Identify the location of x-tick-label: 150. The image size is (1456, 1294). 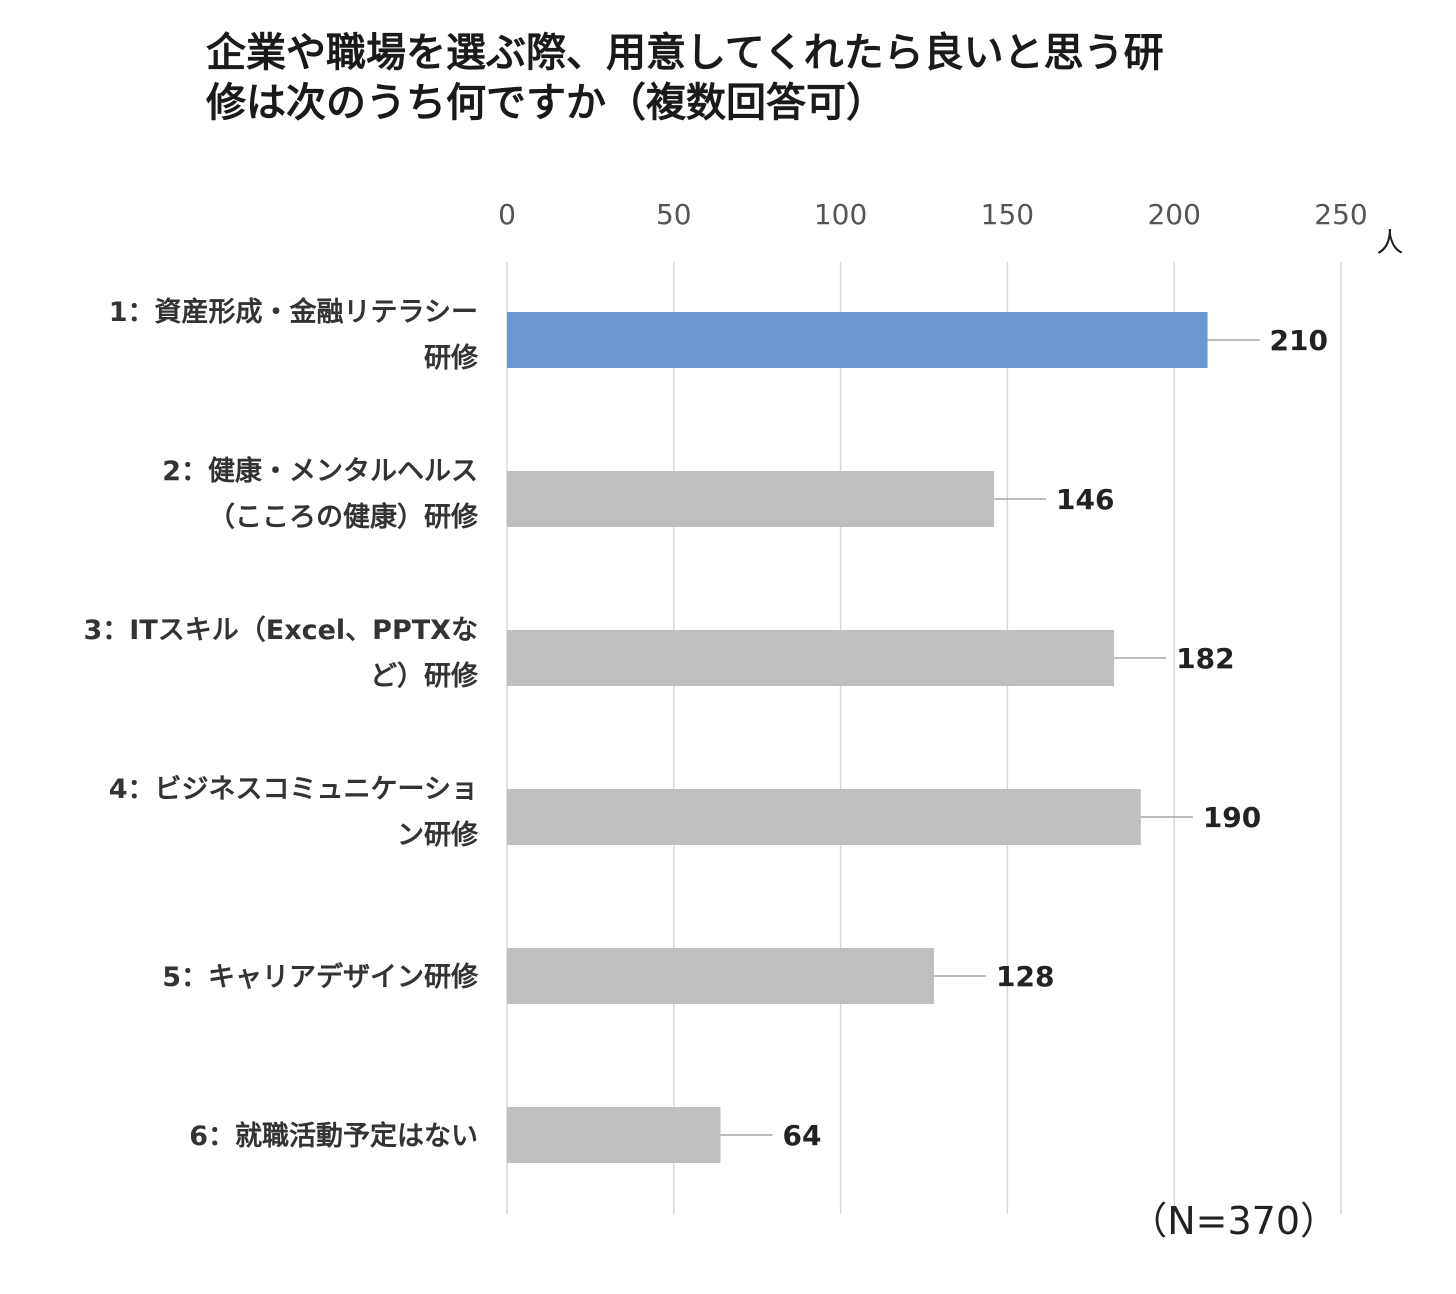
(1007, 214).